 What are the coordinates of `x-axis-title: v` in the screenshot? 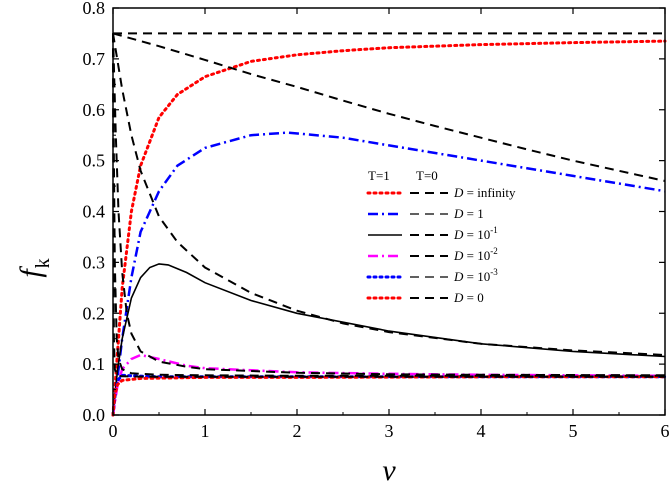 It's located at (389, 470).